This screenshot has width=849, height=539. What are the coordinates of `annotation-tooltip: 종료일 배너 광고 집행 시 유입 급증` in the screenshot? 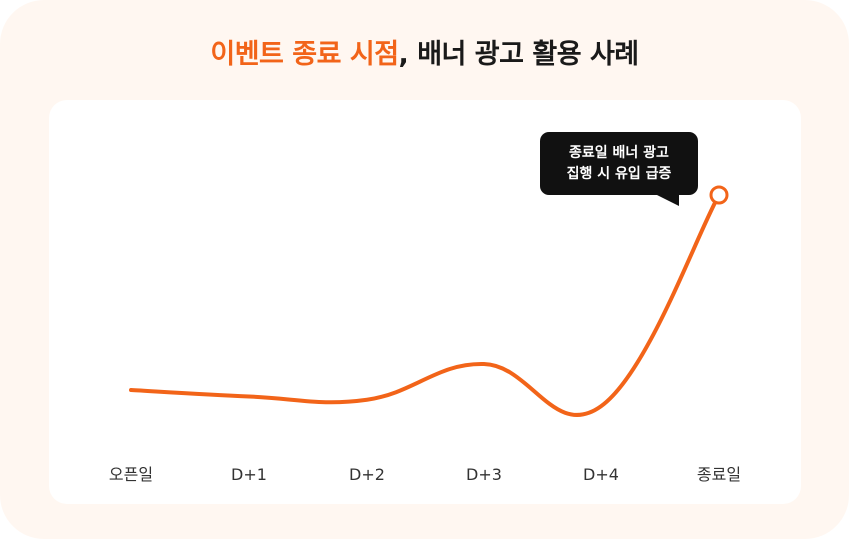 It's located at (619, 163).